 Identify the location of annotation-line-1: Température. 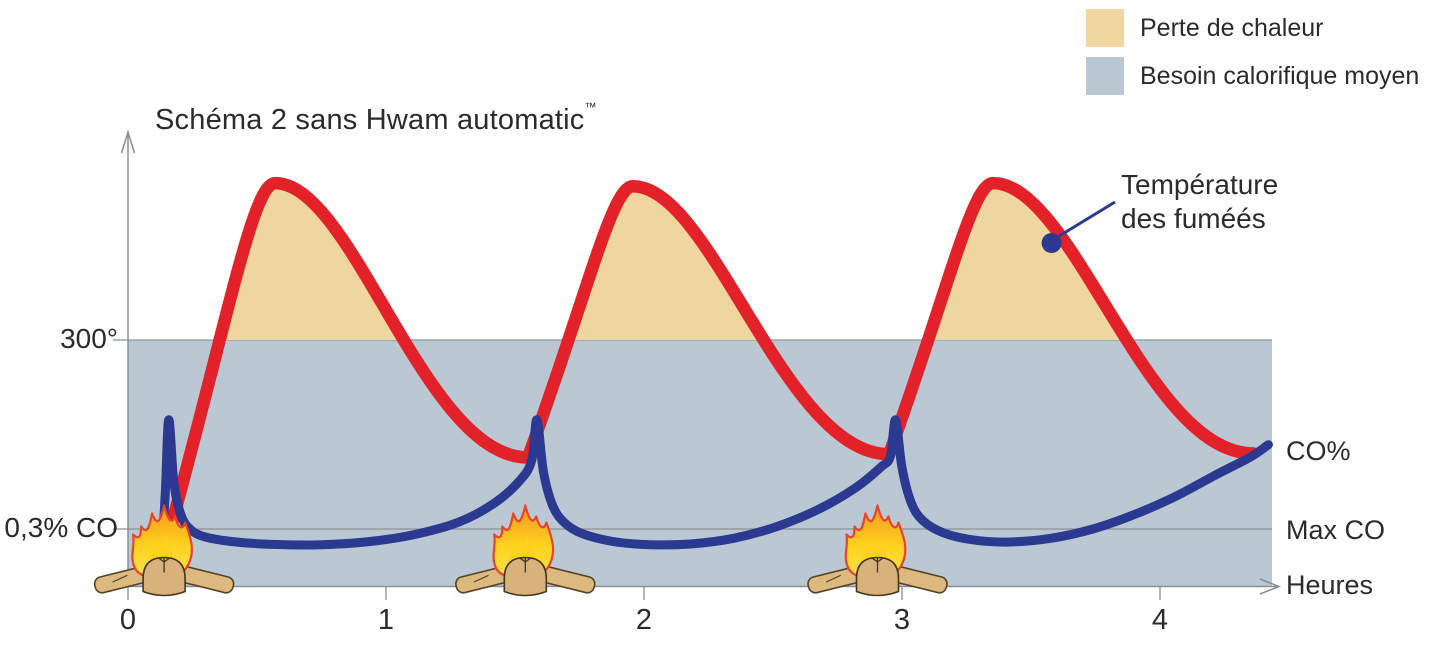
(1200, 184).